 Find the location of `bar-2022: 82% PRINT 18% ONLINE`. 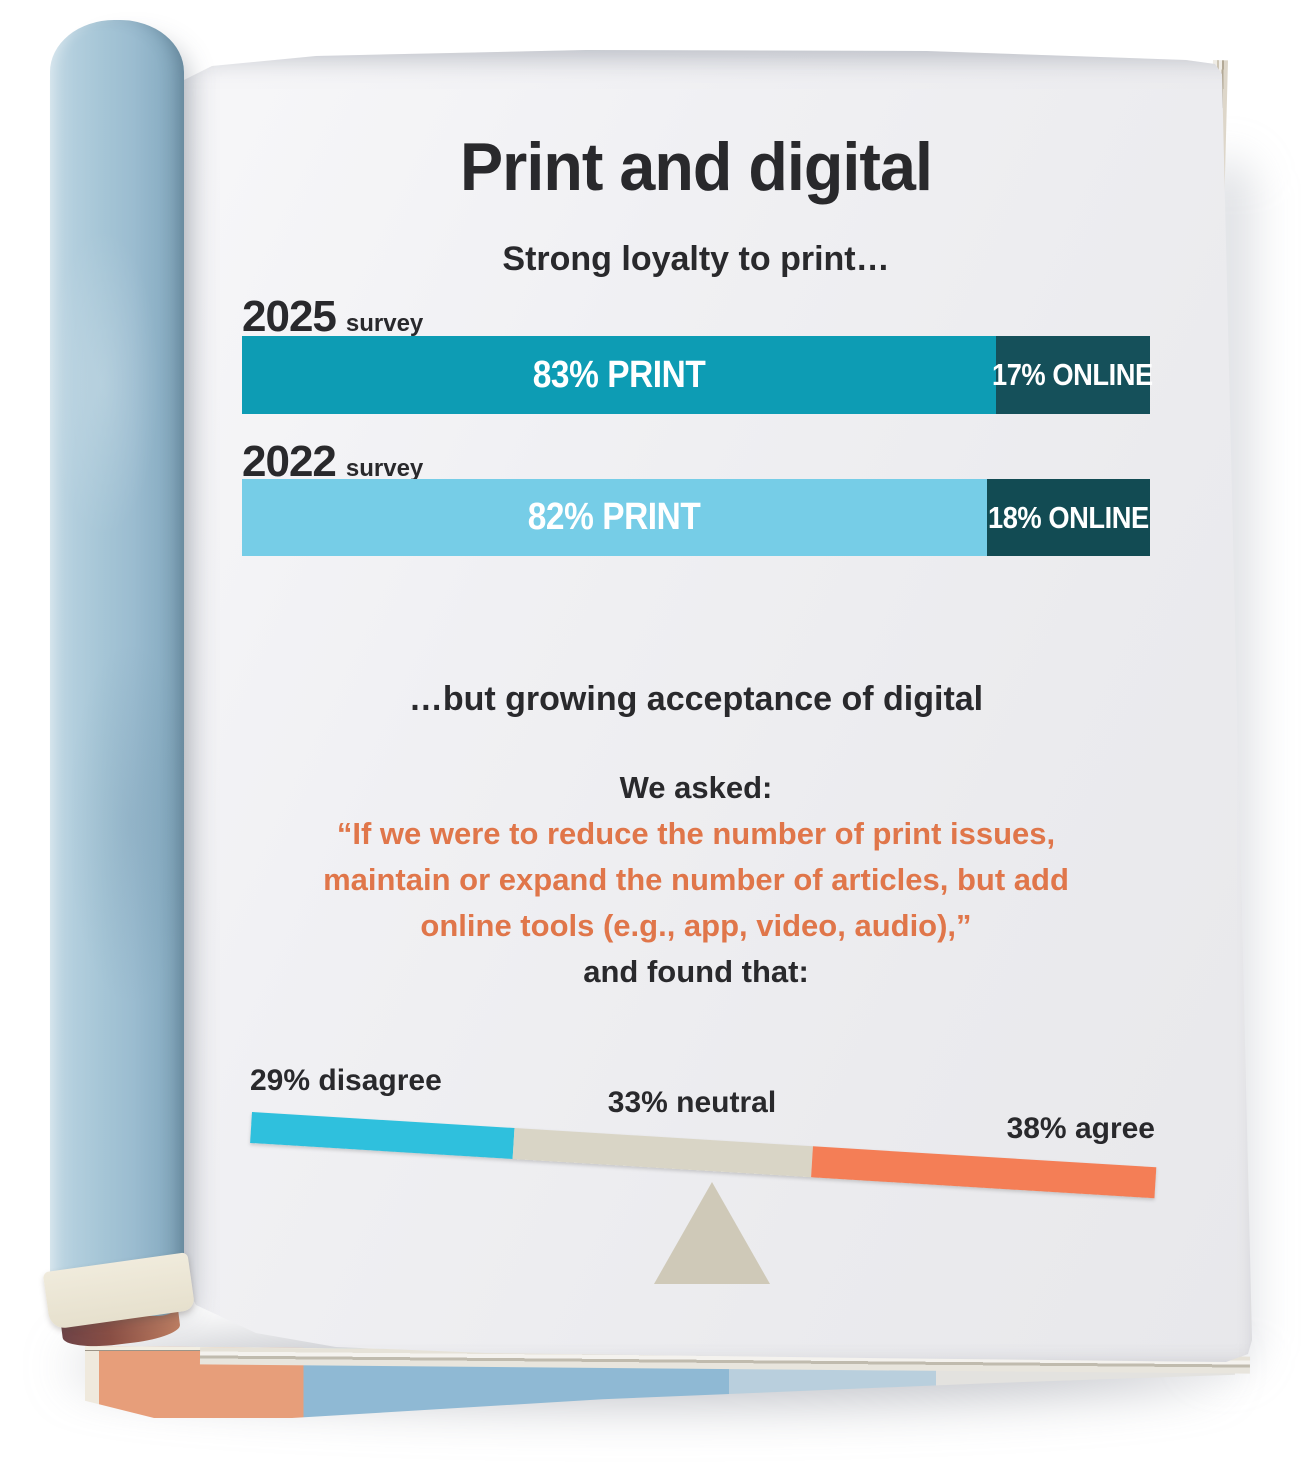

bar-2022: 82% PRINT 18% ONLINE is located at coordinates (696, 517).